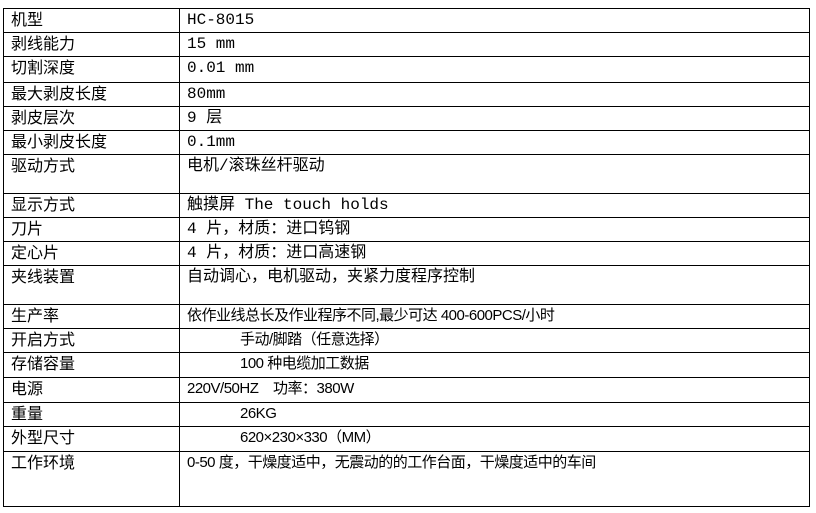 Image resolution: width=816 pixels, height=513 pixels. I want to click on spec-label: 生产率, so click(91, 316).